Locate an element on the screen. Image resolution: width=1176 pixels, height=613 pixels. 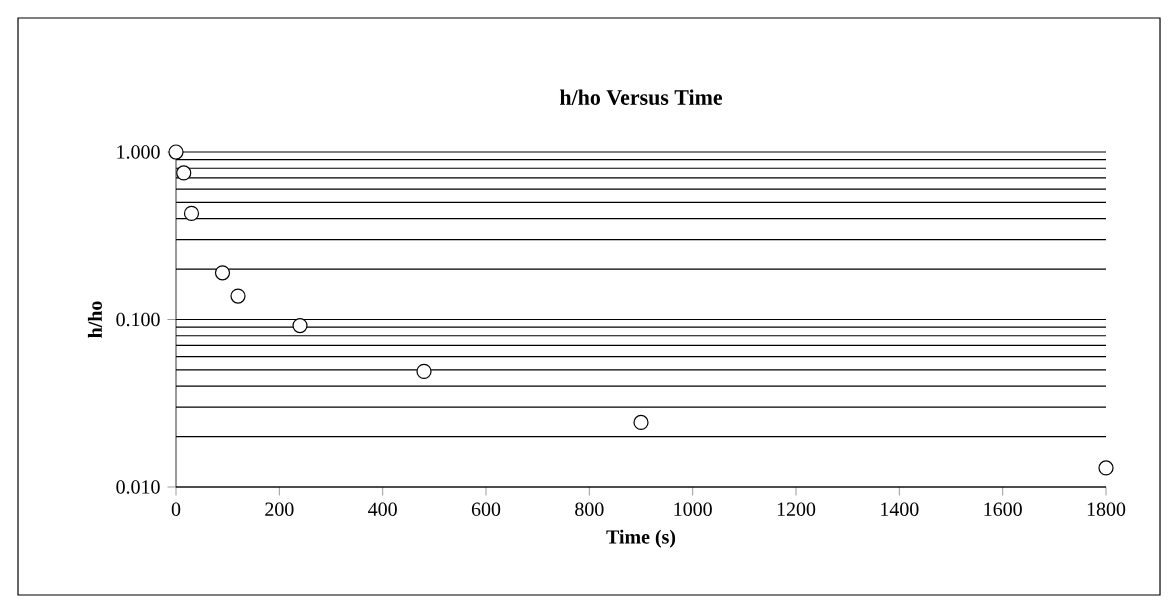
y-tick-label: 0.100 is located at coordinates (138, 319).